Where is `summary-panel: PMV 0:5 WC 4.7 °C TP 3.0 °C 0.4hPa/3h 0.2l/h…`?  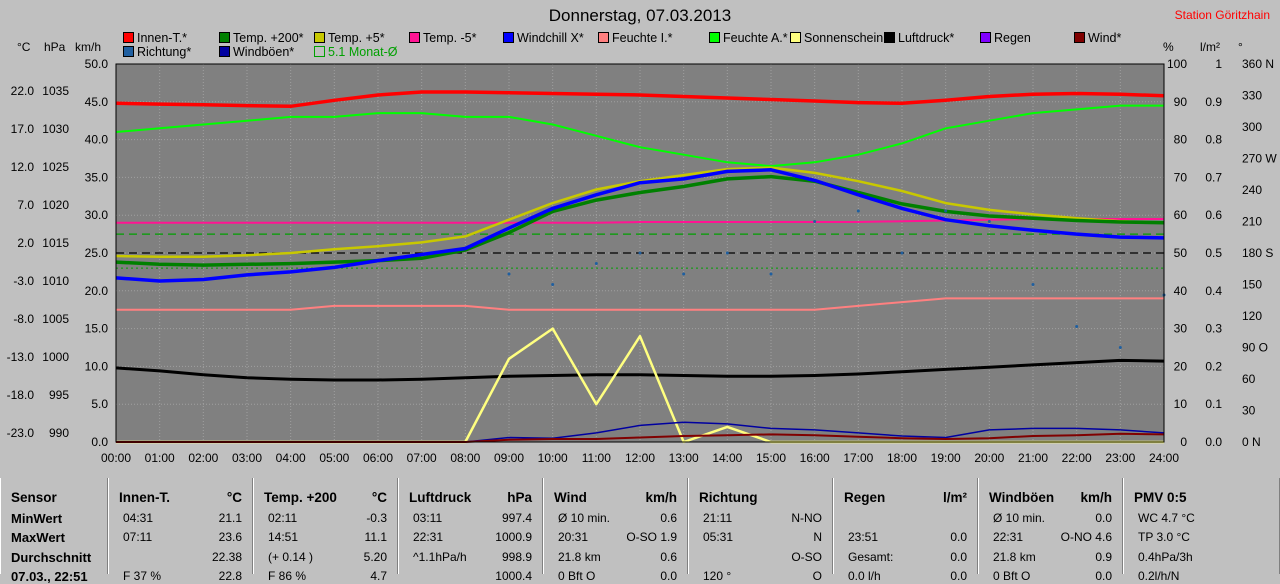 summary-panel: PMV 0:5 WC 4.7 °C TP 3.0 °C 0.4hPa/3h 0.2l/h… is located at coordinates (1201, 530).